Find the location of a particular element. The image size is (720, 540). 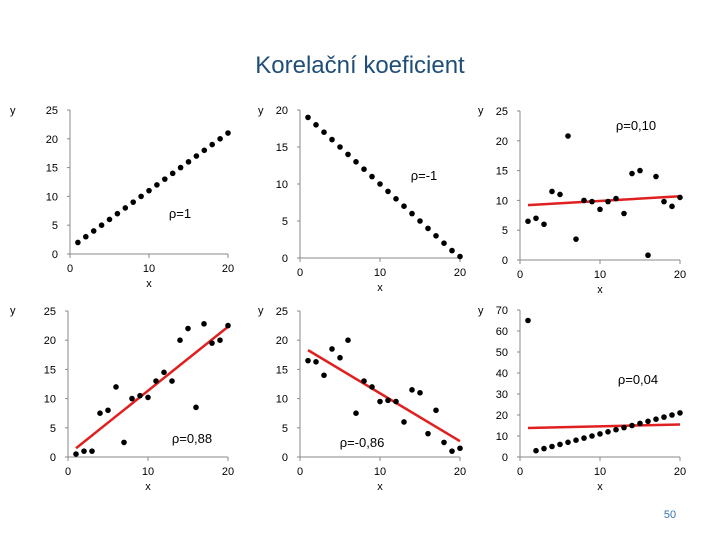

correlation-annotation: ρ=1 is located at coordinates (180, 213).